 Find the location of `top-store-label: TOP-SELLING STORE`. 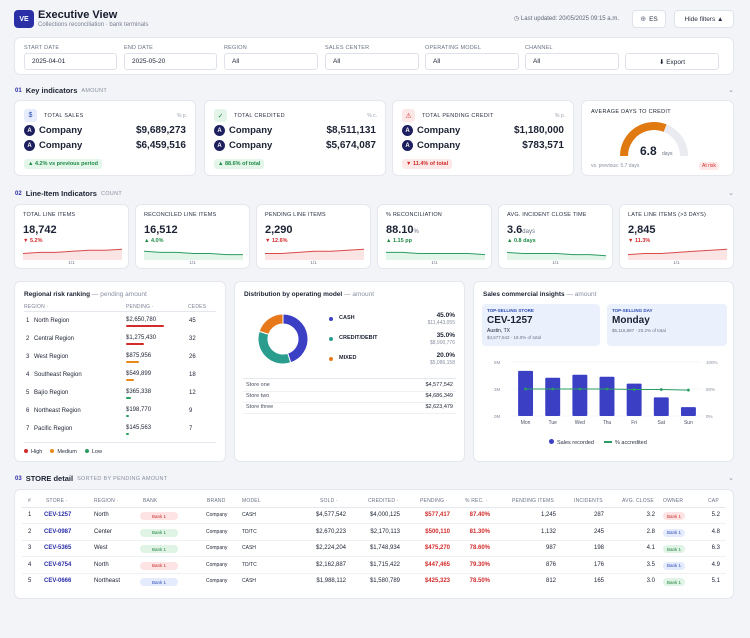

top-store-label: TOP-SELLING STORE is located at coordinates (510, 310).